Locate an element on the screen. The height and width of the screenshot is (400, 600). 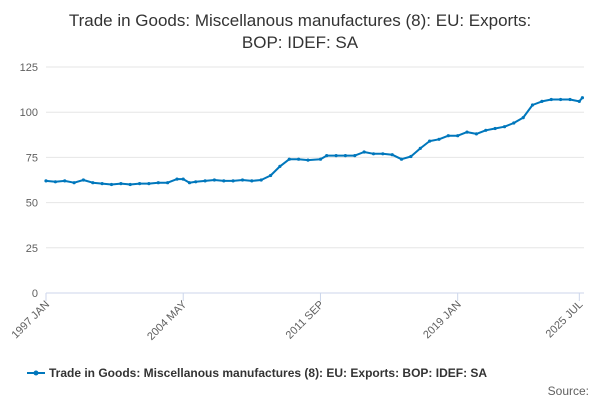
x-tick-label: 2019 JAN is located at coordinates (442, 320).